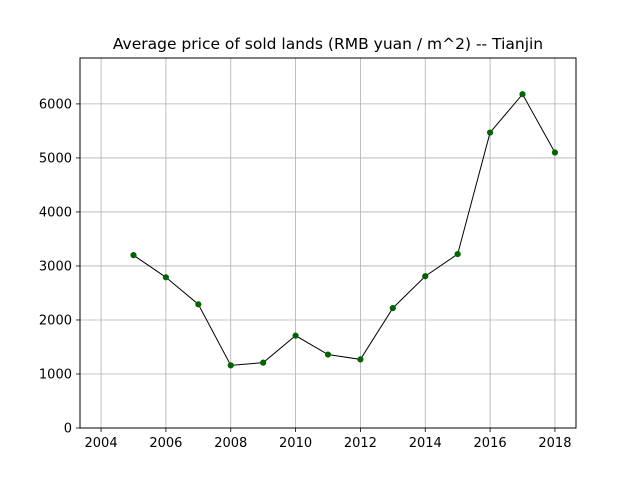 The width and height of the screenshot is (640, 480). I want to click on y-tick-label: 4000, so click(55, 212).